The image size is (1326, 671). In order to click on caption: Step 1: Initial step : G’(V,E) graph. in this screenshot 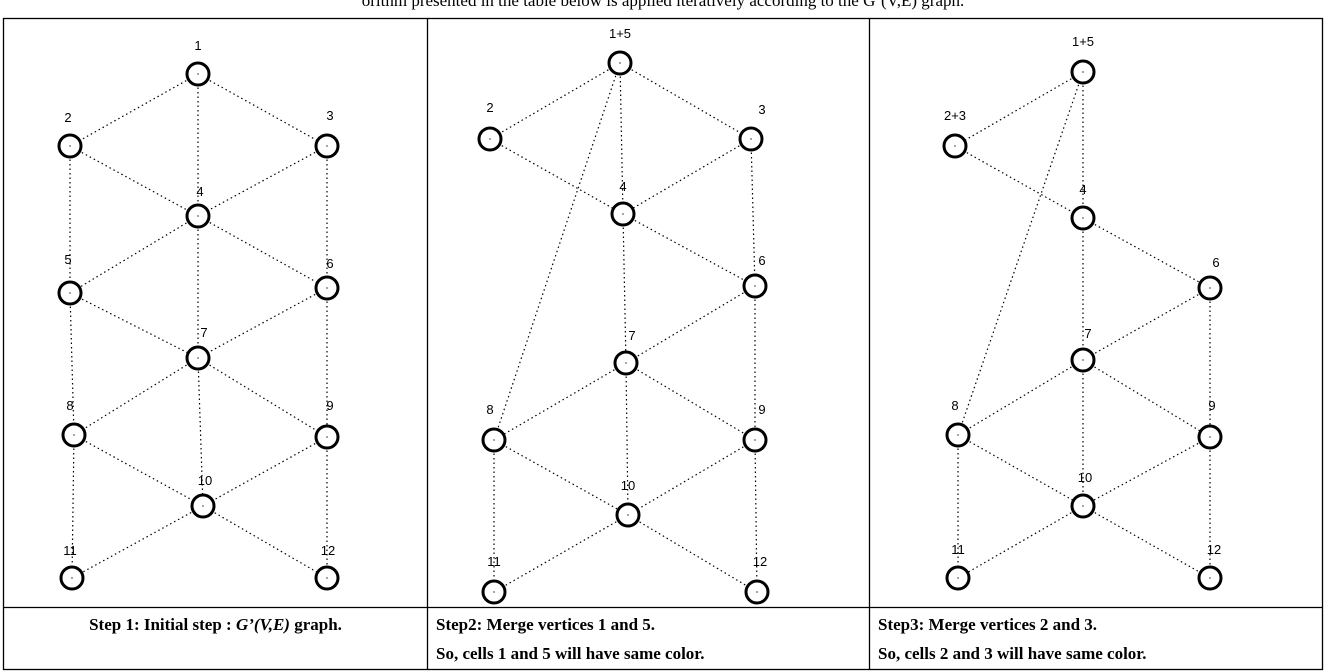, I will do `click(215, 640)`.